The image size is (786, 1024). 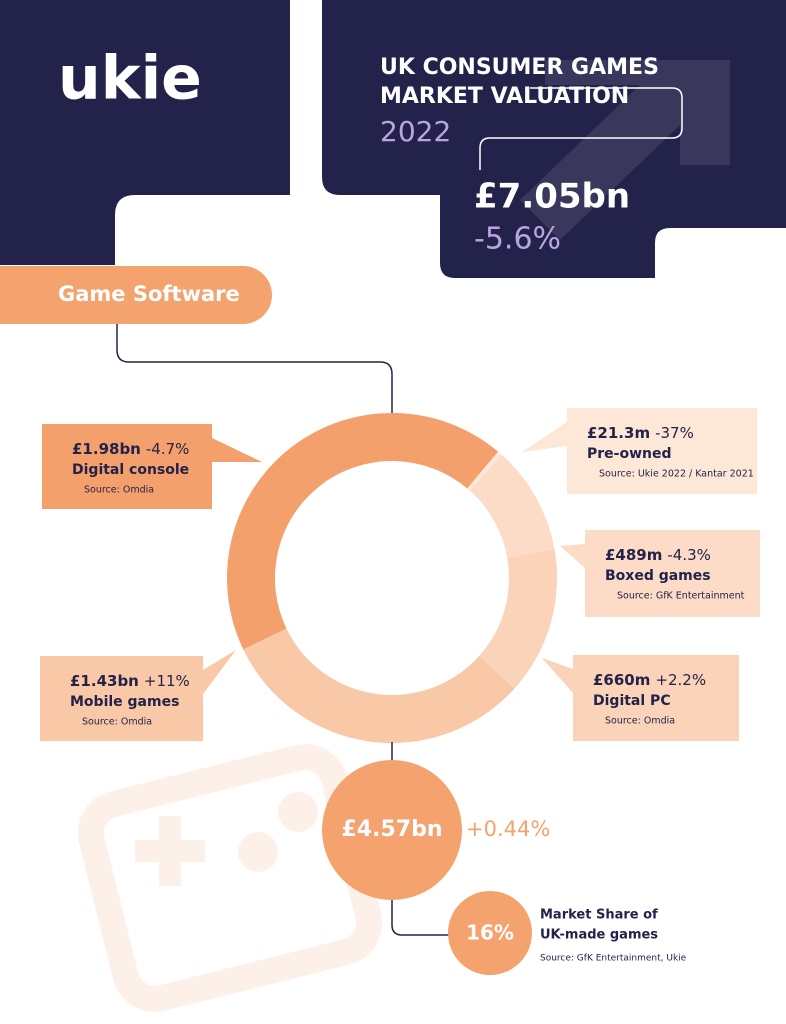 What do you see at coordinates (517, 239) in the screenshot?
I see `change: -5.6%` at bounding box center [517, 239].